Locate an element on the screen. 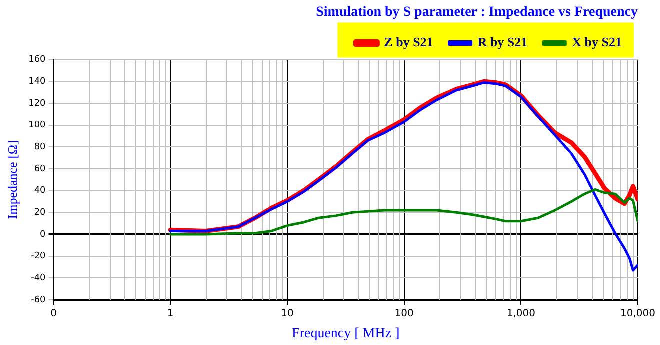 Image resolution: width=660 pixels, height=345 pixels. y-tick-label: 60 is located at coordinates (40, 169).